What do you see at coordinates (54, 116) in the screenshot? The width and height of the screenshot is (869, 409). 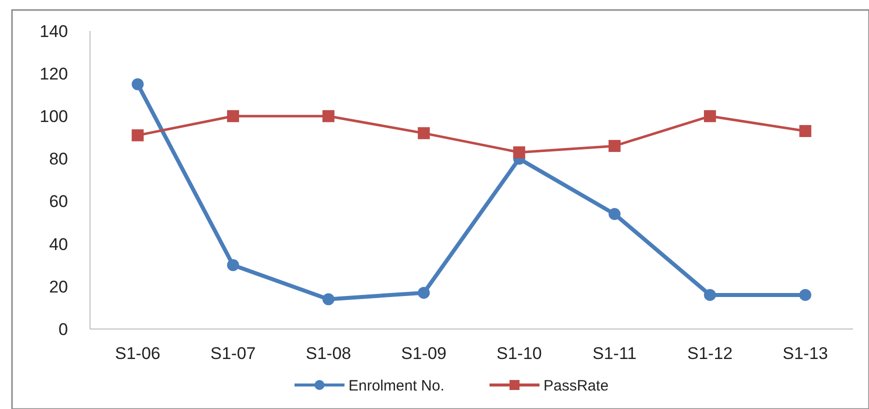 I see `y-tick-label: 100` at bounding box center [54, 116].